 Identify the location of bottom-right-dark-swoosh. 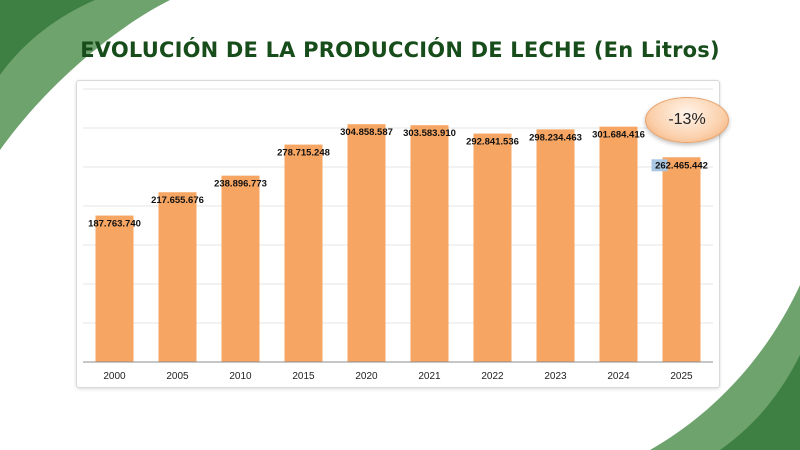
(760, 402).